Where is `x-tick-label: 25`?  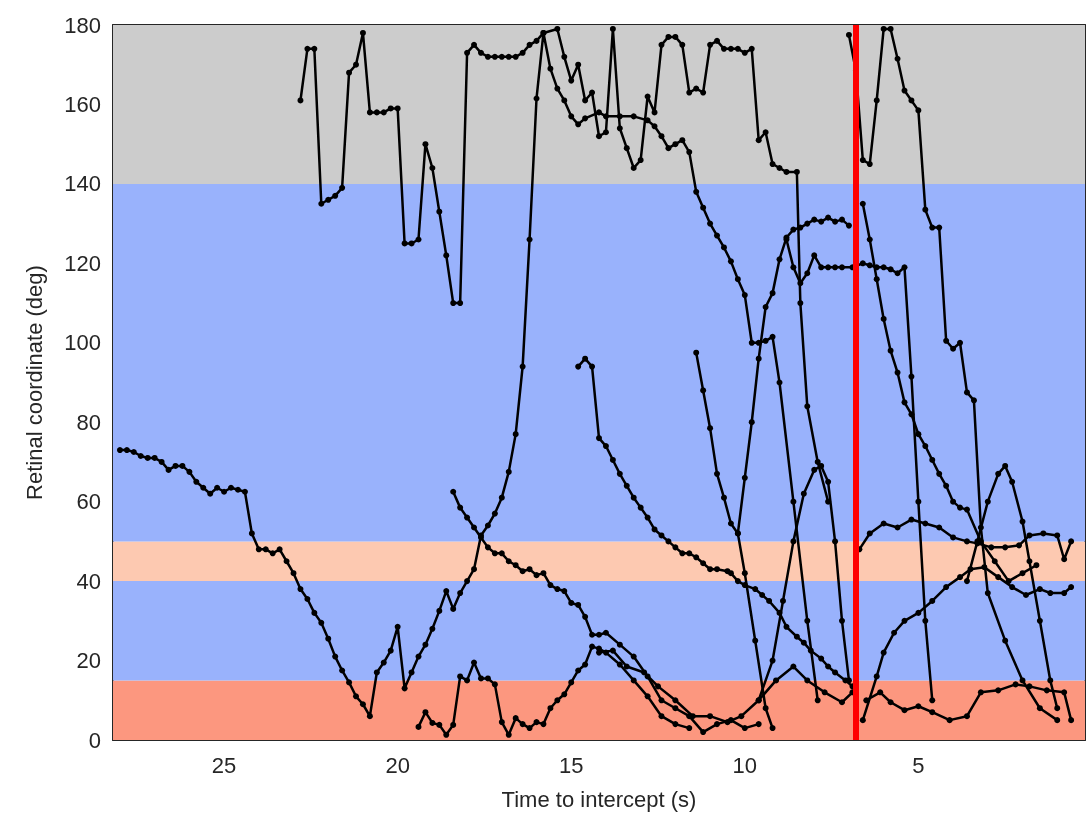 x-tick-label: 25 is located at coordinates (224, 765).